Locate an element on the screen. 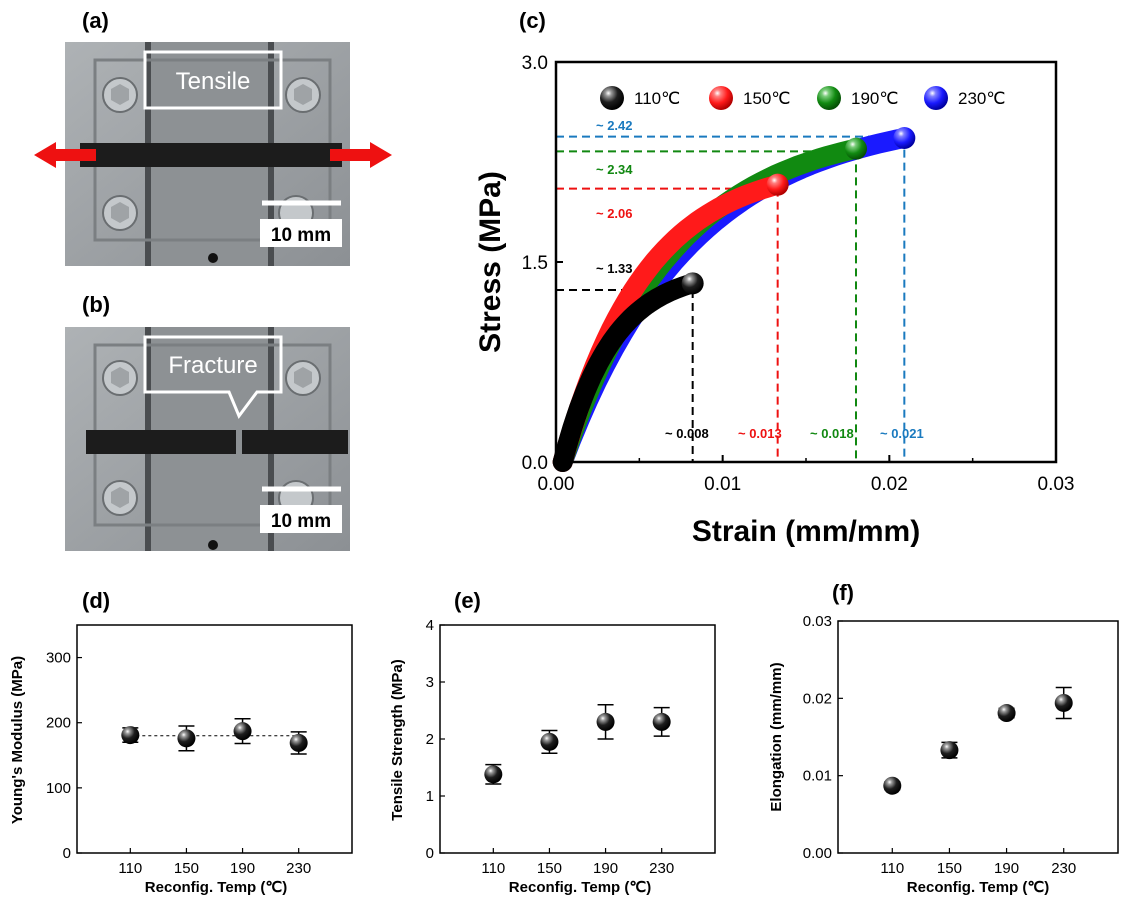 This screenshot has width=1135, height=907. stress-annotation: ~ 1.33 is located at coordinates (614, 268).